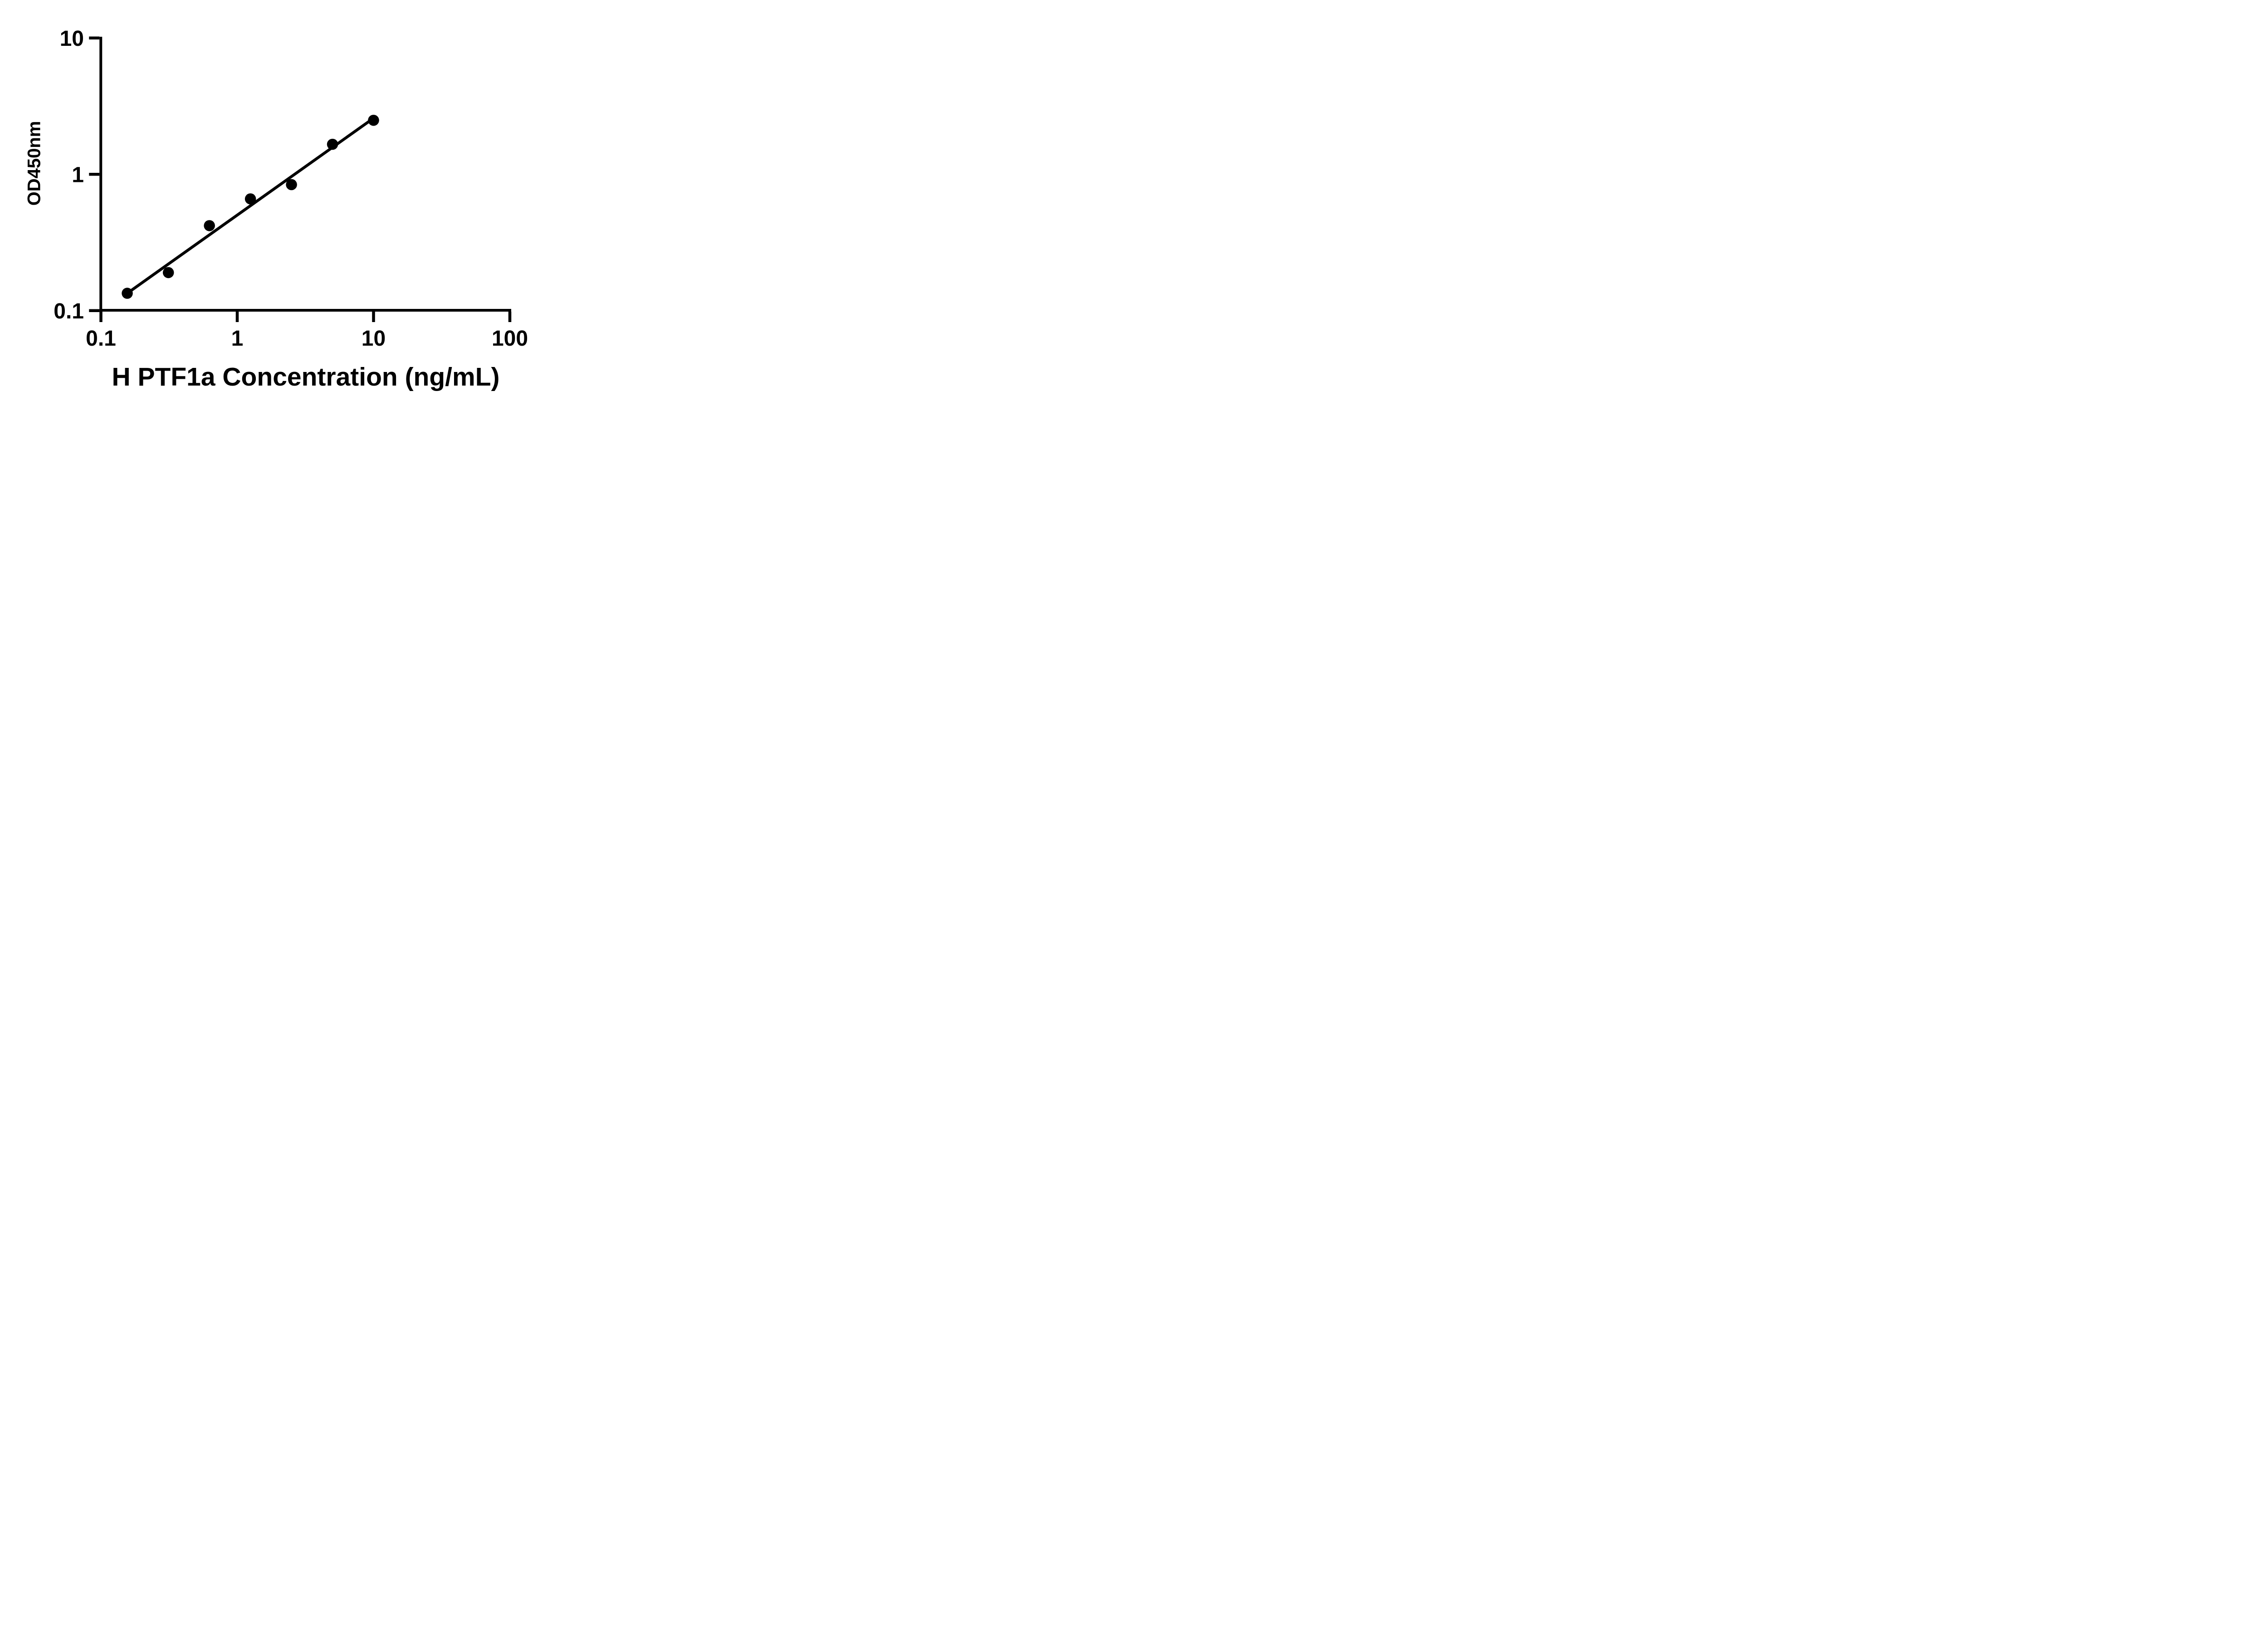 The image size is (2268, 1633). Describe the element at coordinates (78, 175) in the screenshot. I see `y-tick-label: 1` at that location.